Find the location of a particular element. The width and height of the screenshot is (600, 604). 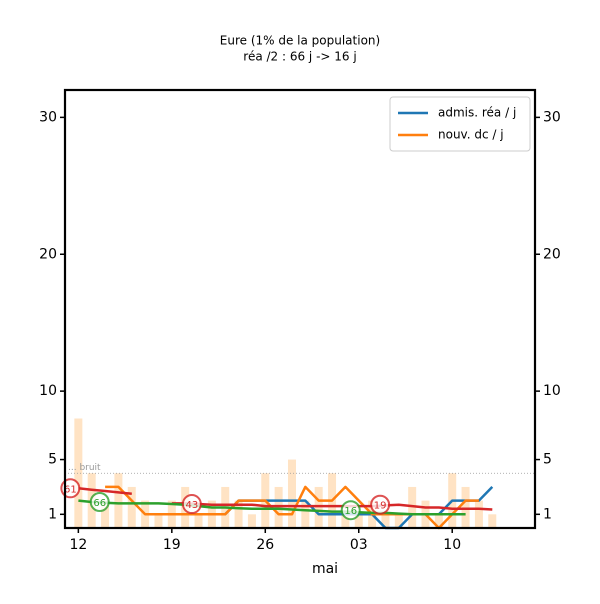

noise-label: ... bruit is located at coordinates (84, 468).